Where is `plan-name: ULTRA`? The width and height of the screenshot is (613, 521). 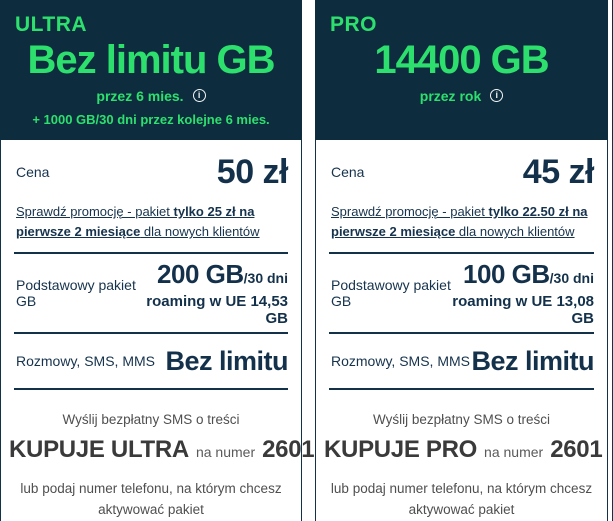
plan-name: ULTRA is located at coordinates (51, 24).